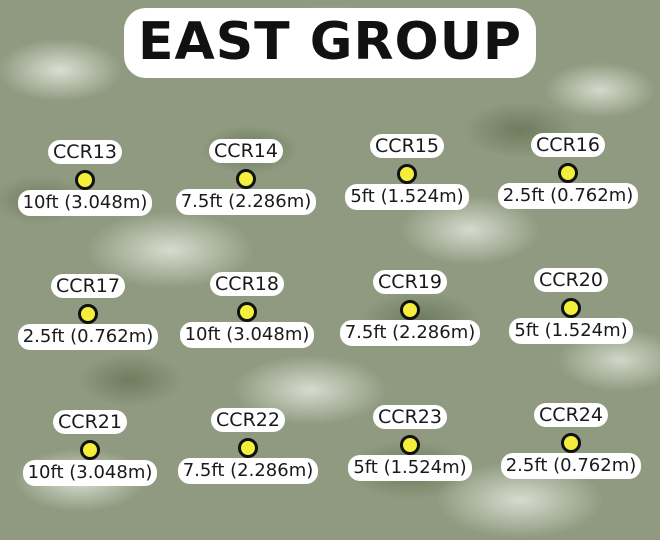  Describe the element at coordinates (247, 284) in the screenshot. I see `marker-label: CCR18` at that location.